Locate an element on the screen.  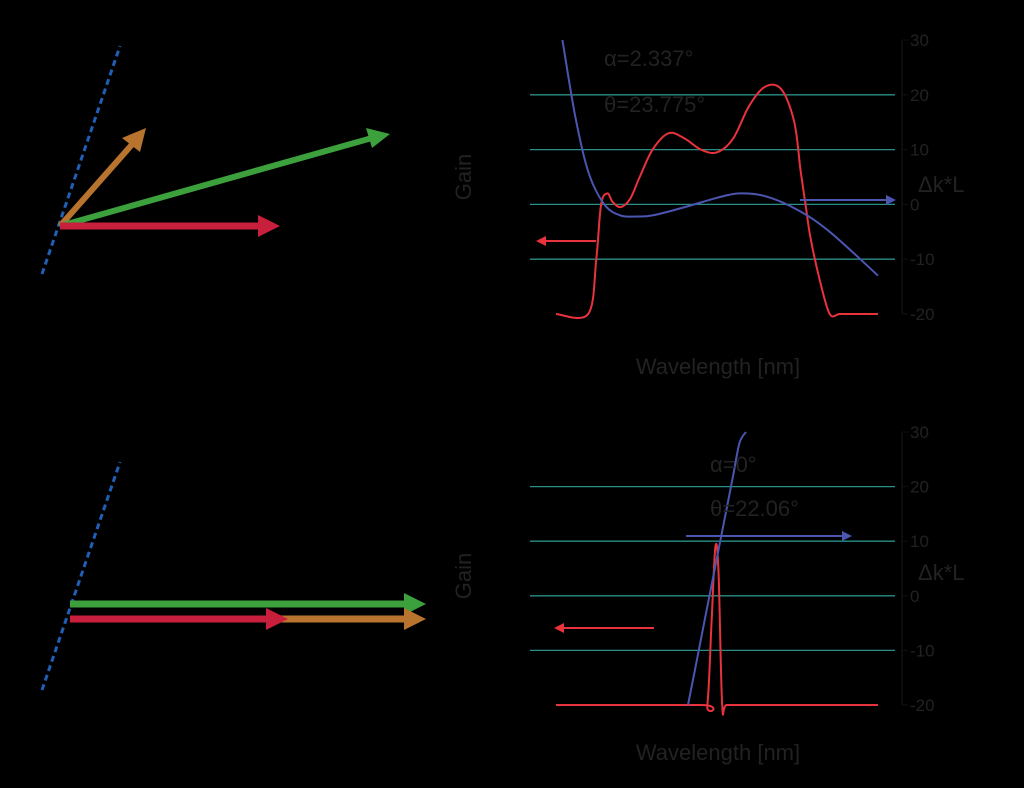
annotation-theta: θ=22.06° is located at coordinates (754, 508).